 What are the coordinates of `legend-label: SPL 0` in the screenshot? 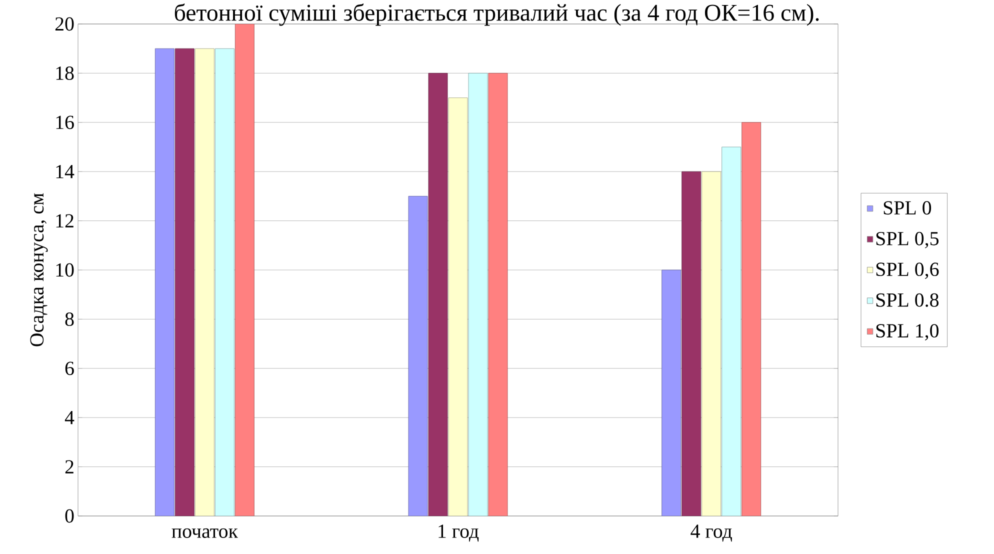 It's located at (908, 208).